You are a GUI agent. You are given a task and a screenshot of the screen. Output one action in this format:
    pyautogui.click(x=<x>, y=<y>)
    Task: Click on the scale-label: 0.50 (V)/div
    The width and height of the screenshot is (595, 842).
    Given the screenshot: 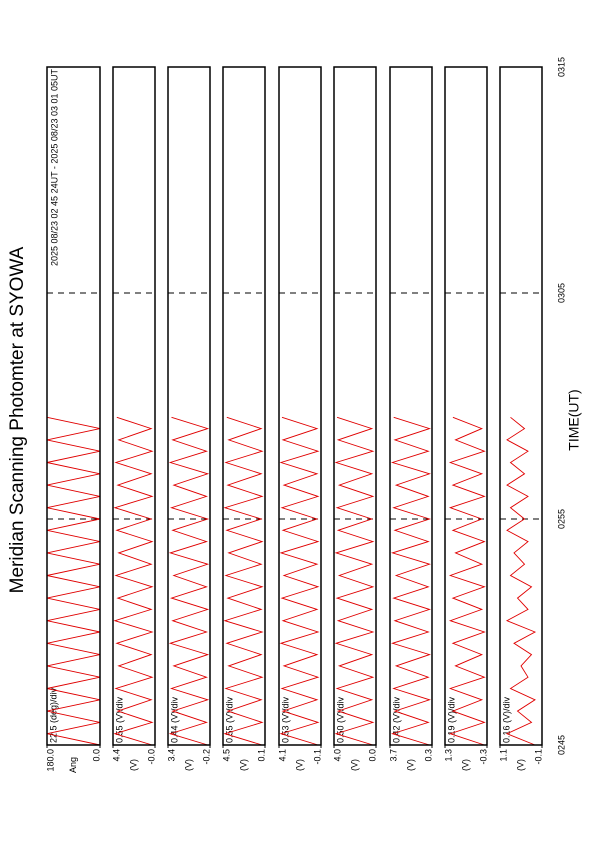 What is the action you would take?
    pyautogui.click(x=340, y=719)
    